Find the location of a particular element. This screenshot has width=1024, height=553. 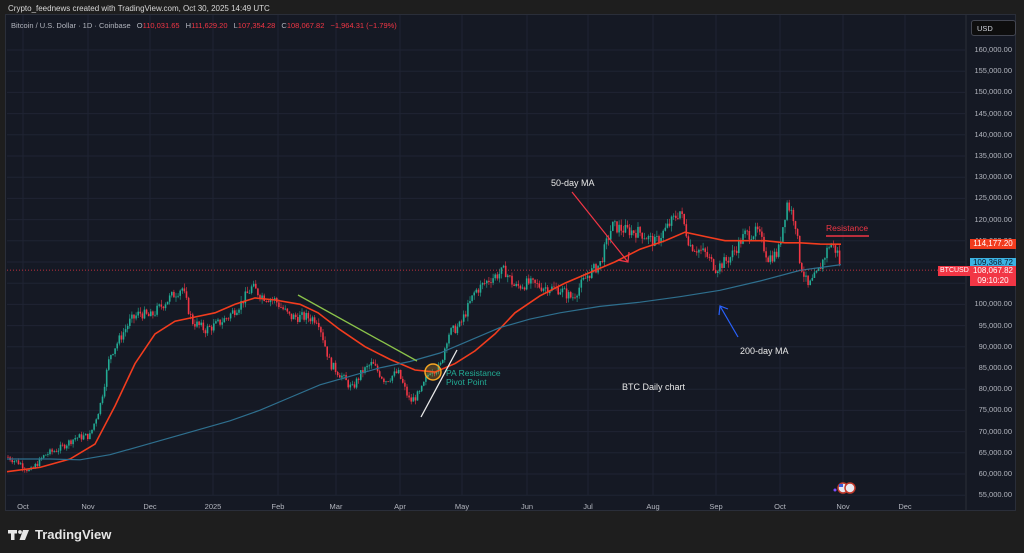

price-axis-label: 55,000.00 is located at coordinates (995, 495).